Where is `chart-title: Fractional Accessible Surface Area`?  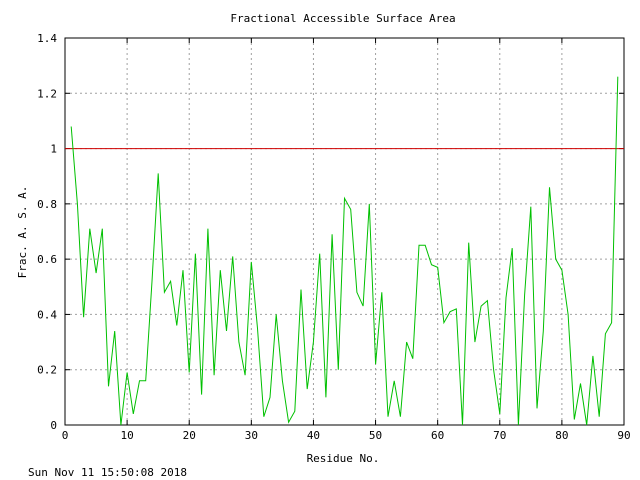
chart-title: Fractional Accessible Surface Area is located at coordinates (342, 18).